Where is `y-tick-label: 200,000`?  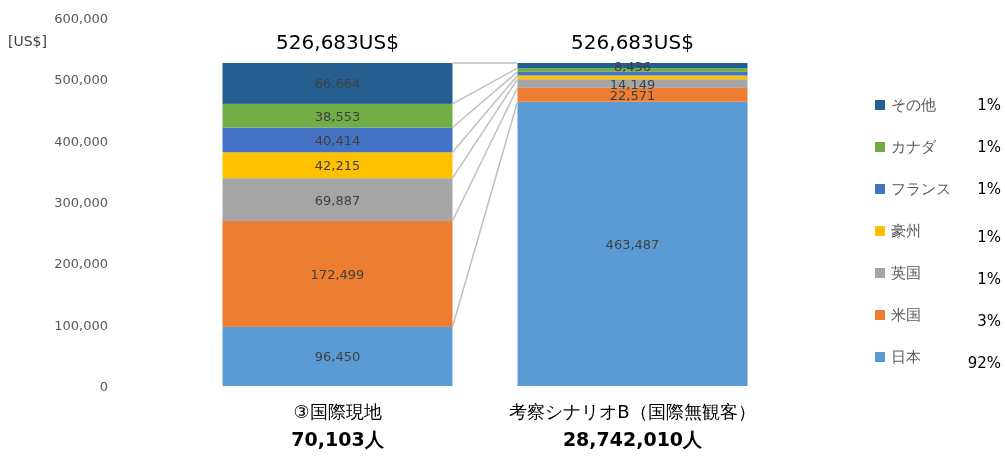 y-tick-label: 200,000 is located at coordinates (81, 264).